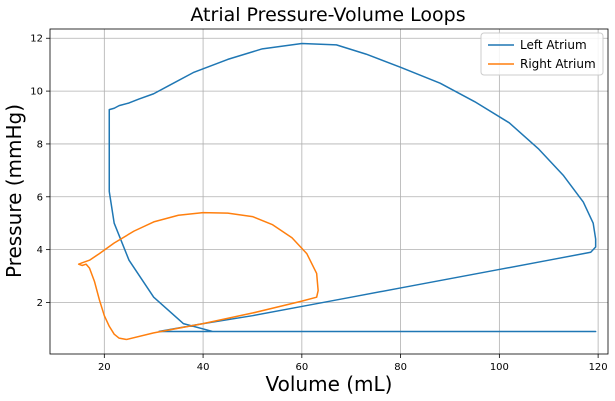 This screenshot has height=401, width=615. Describe the element at coordinates (40, 250) in the screenshot. I see `y-tick-label-4: 4` at that location.